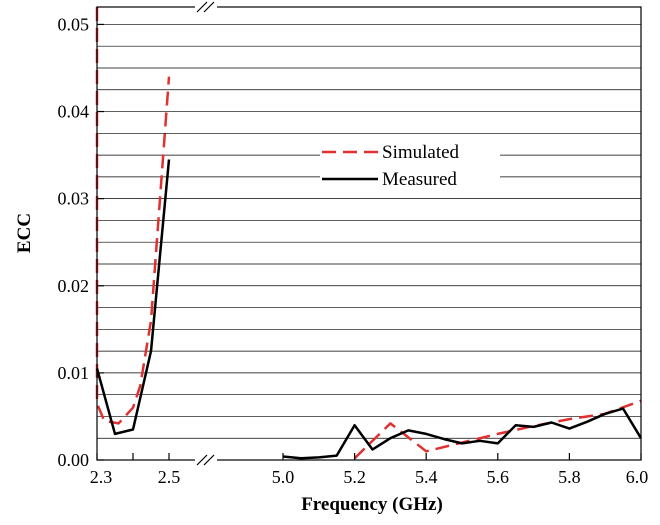 This screenshot has width=660, height=525. Describe the element at coordinates (419, 179) in the screenshot. I see `legend-measured-label: Measured` at that location.